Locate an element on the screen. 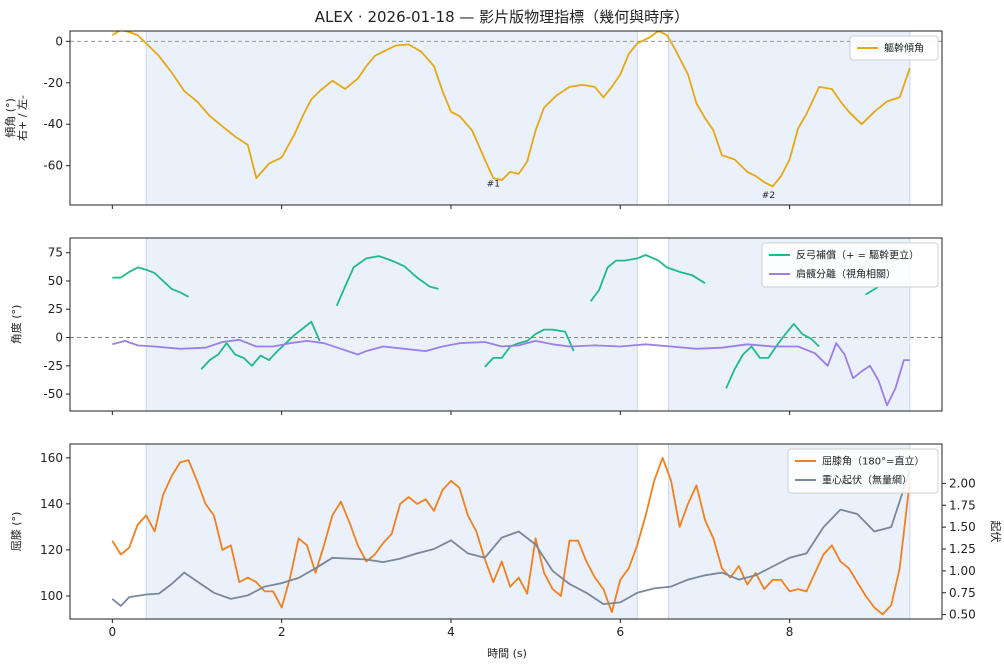 Image resolution: width=1004 pixels, height=668 pixels. y-axis-label: 角度 (°) is located at coordinates (16, 325).